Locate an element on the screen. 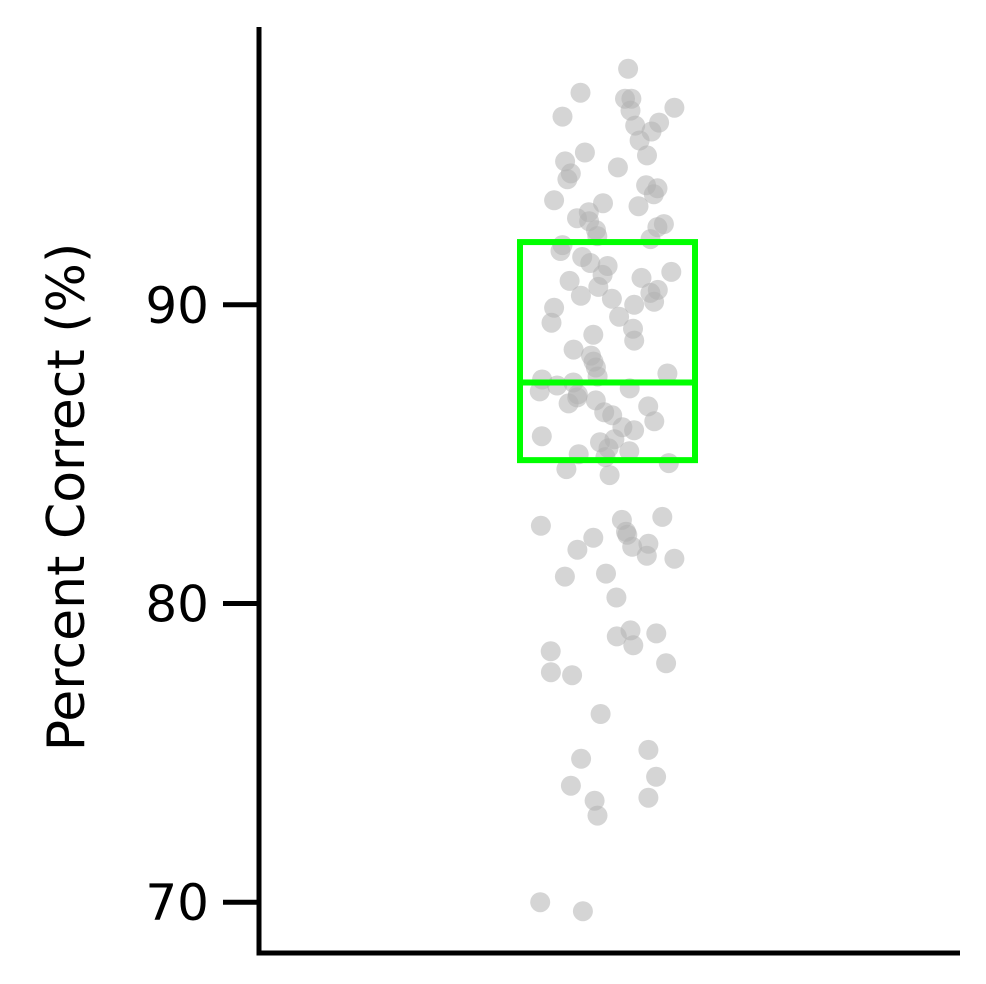 Image resolution: width=986 pixels, height=984 pixels. y-tick-label: 70 is located at coordinates (177, 903).